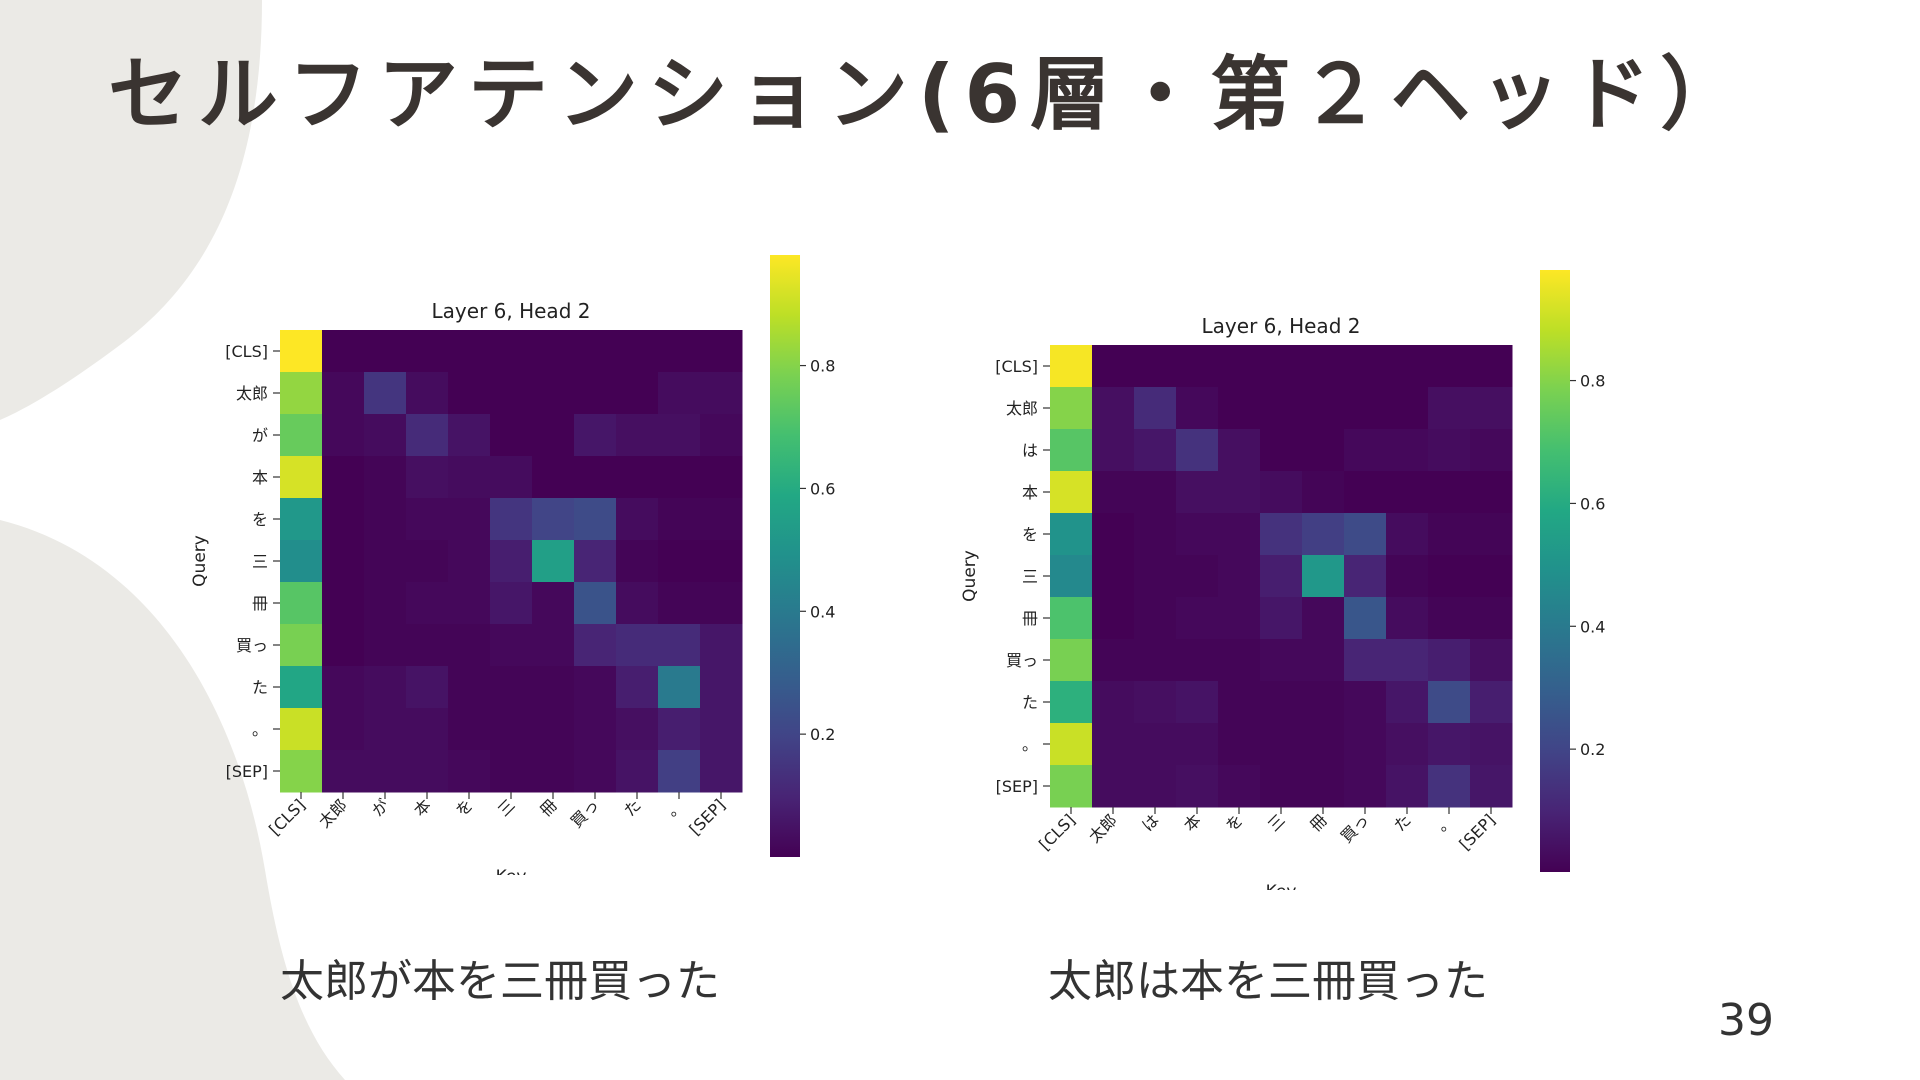 This screenshot has width=1920, height=1080. Describe the element at coordinates (500, 981) in the screenshot. I see `caption-left: 太郎が本を三冊買った` at that location.